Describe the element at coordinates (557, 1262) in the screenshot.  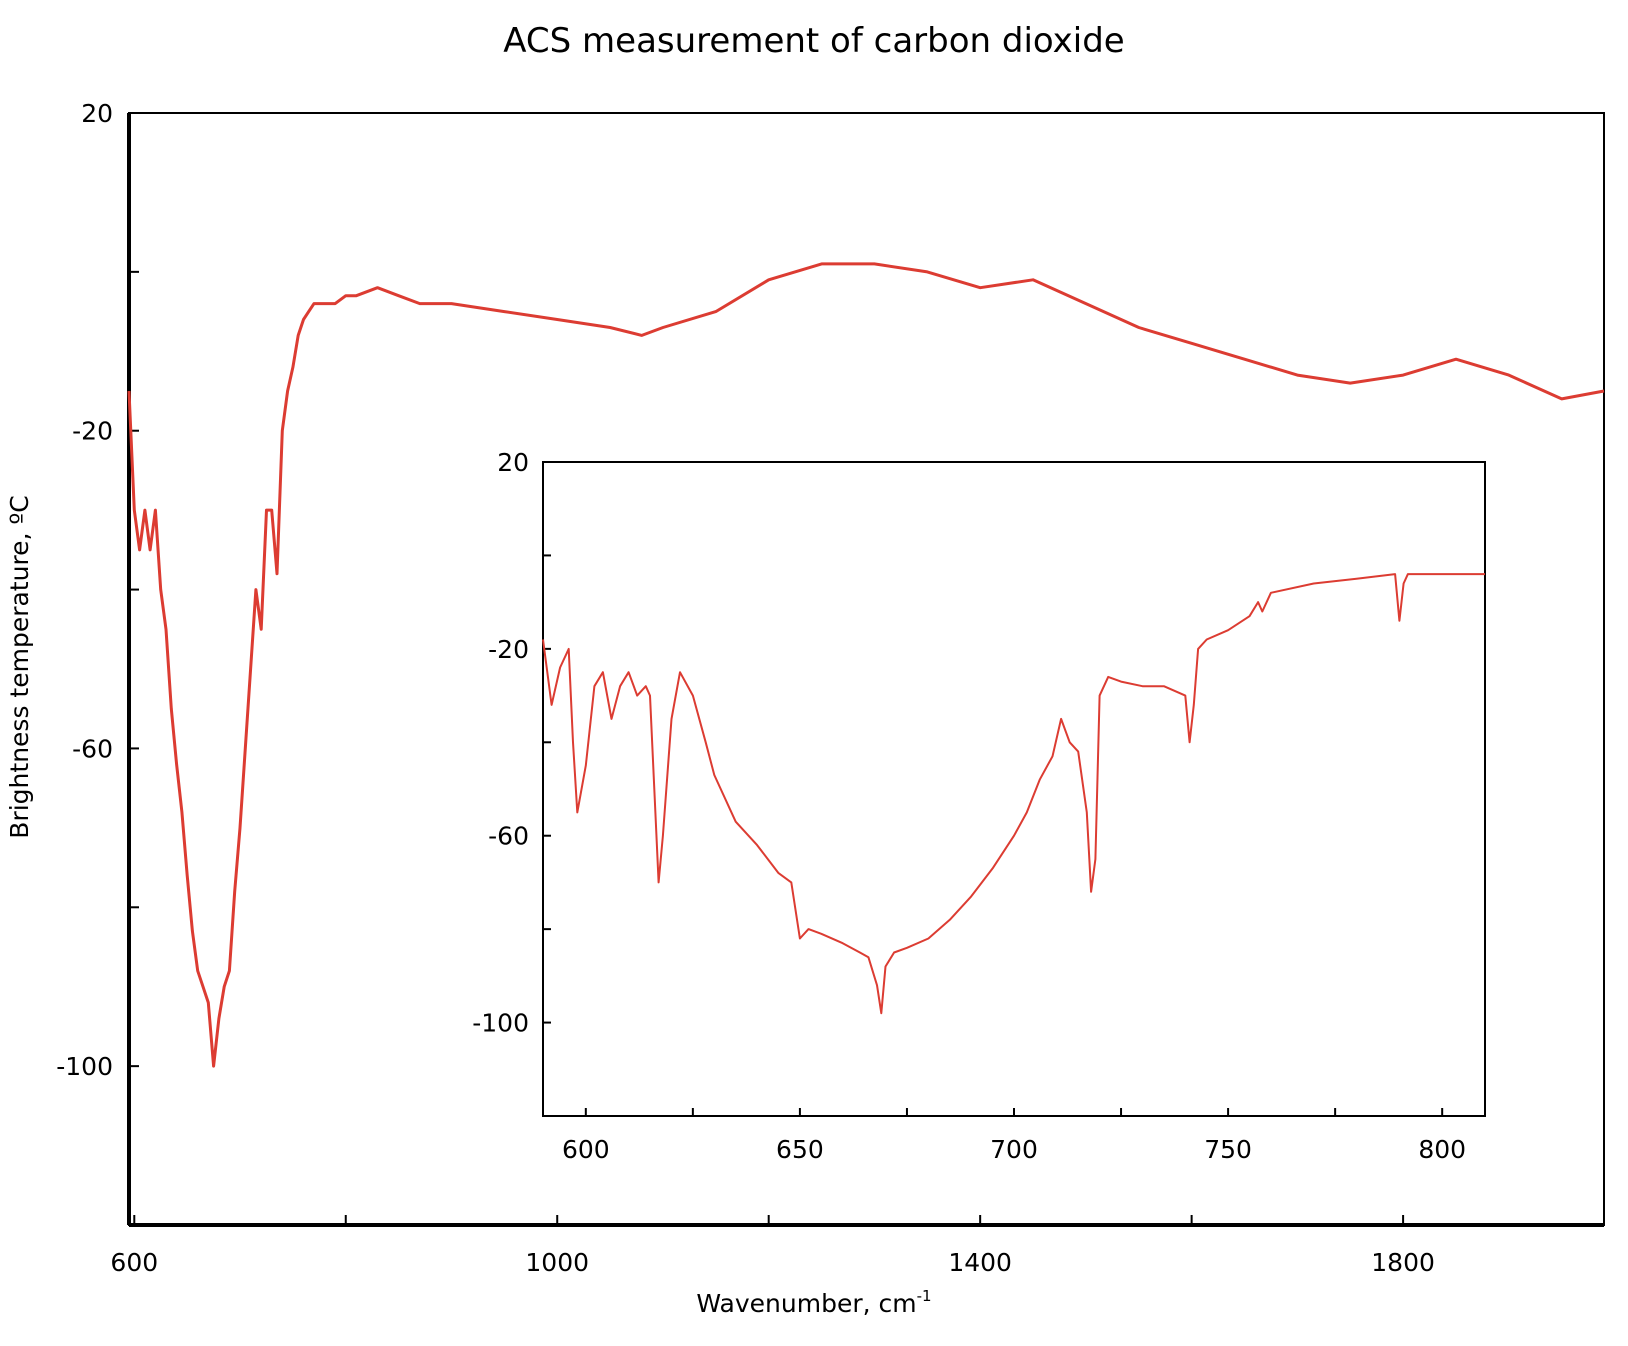
I see `main-x-tick-label: 1000` at that location.